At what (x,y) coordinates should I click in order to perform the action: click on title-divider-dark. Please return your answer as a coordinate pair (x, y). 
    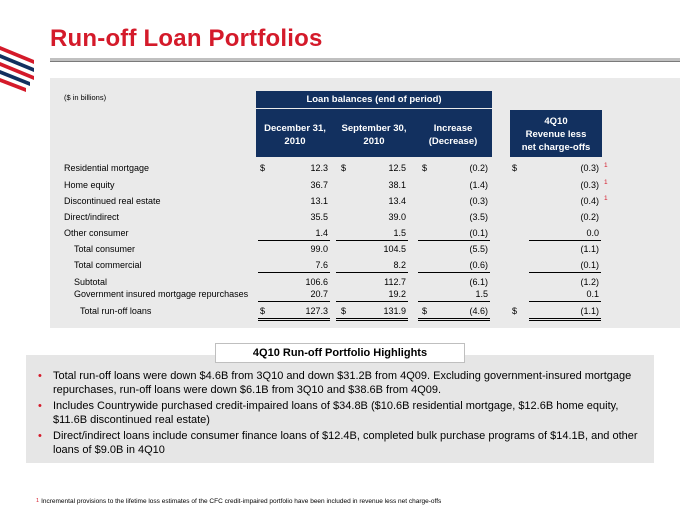
    Looking at the image, I should click on (365, 61).